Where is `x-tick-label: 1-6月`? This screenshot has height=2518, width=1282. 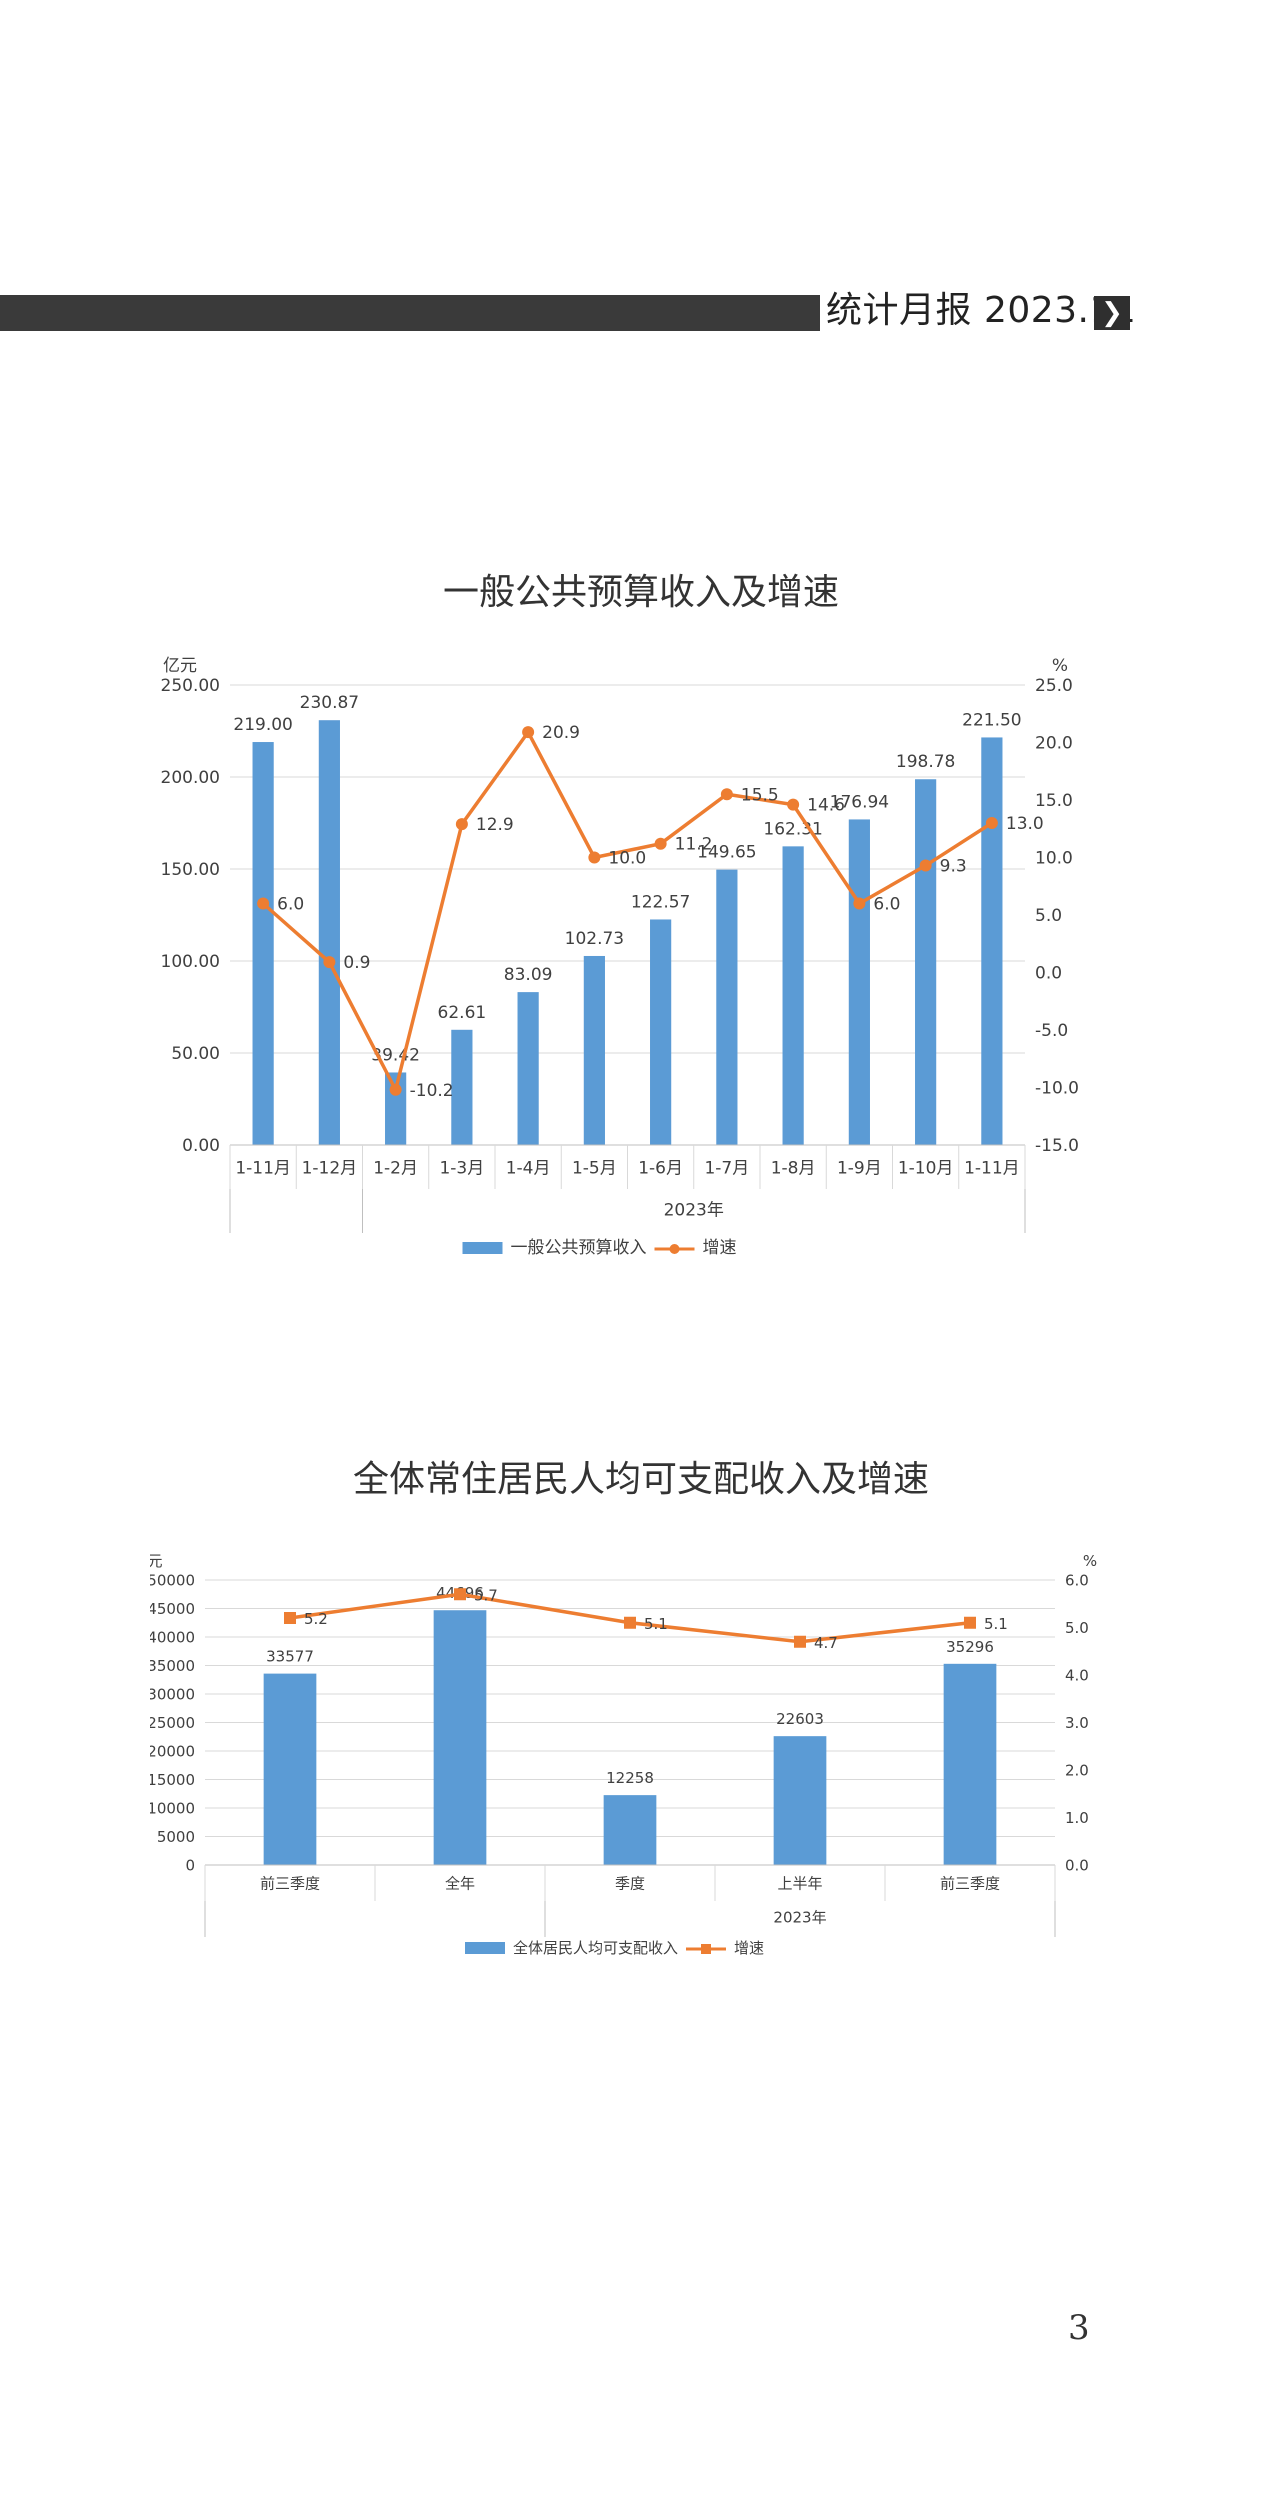
x-tick-label: 1-6月 is located at coordinates (660, 1169).